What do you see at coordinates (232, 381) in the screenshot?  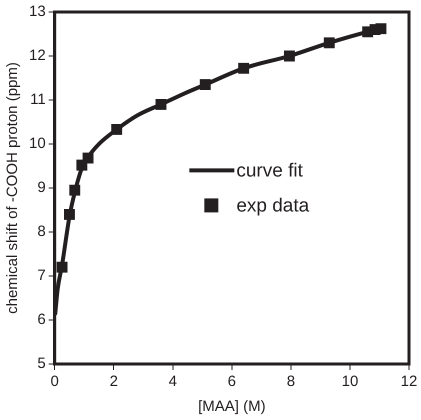 I see `x-tick-label: 6` at bounding box center [232, 381].